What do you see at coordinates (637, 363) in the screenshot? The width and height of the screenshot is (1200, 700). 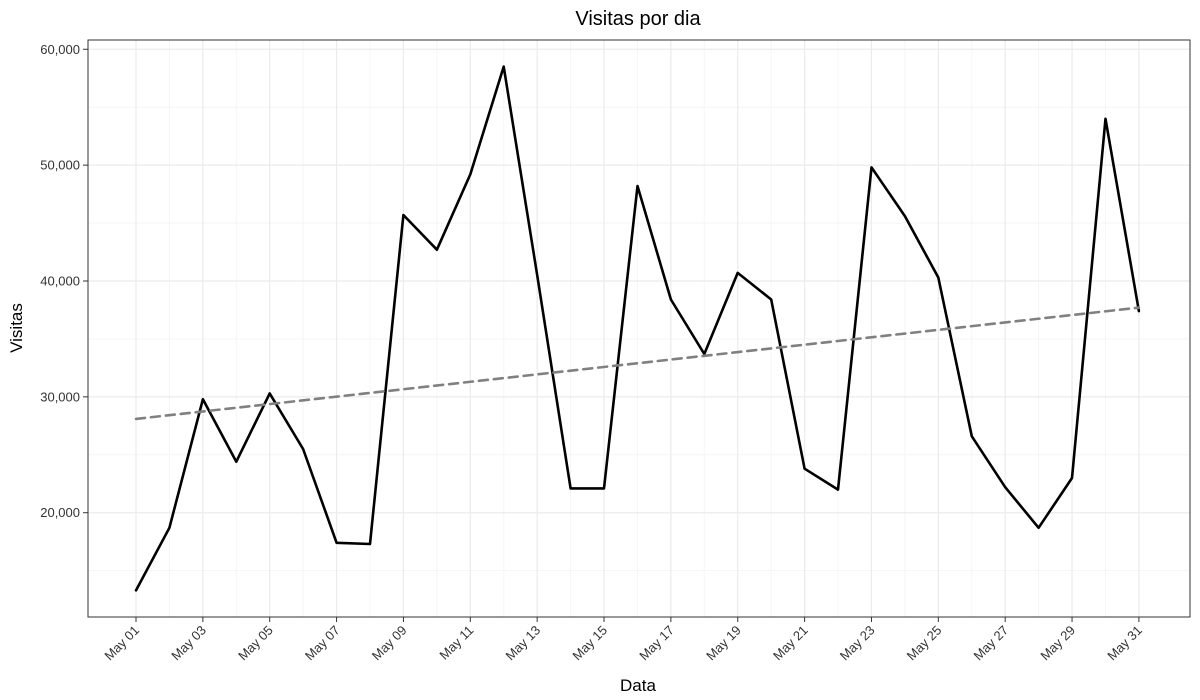 I see `trend-line` at bounding box center [637, 363].